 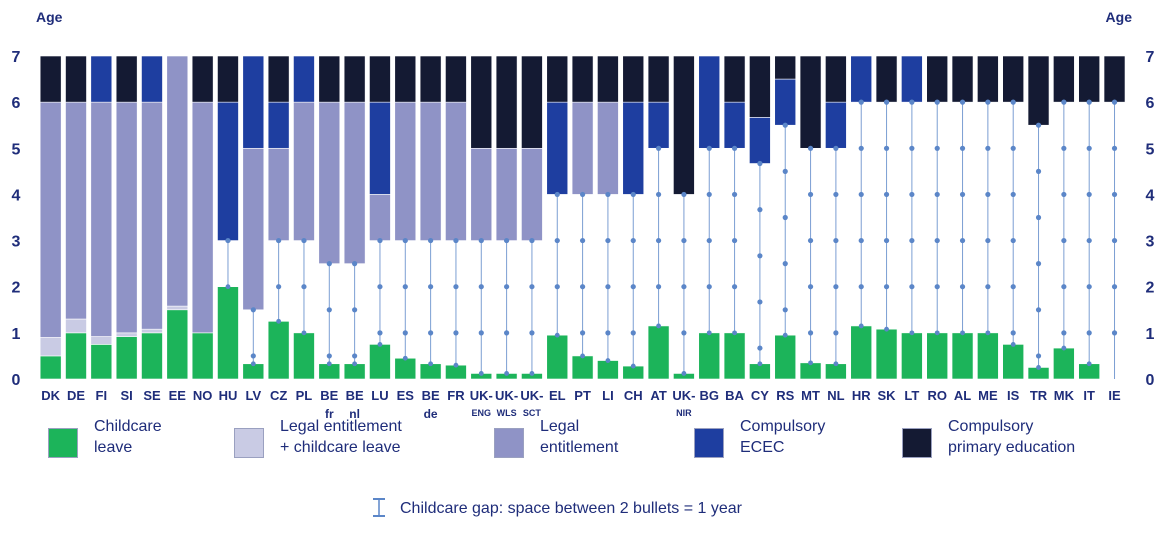 I want to click on x-tick-label: SI, so click(x=127, y=395).